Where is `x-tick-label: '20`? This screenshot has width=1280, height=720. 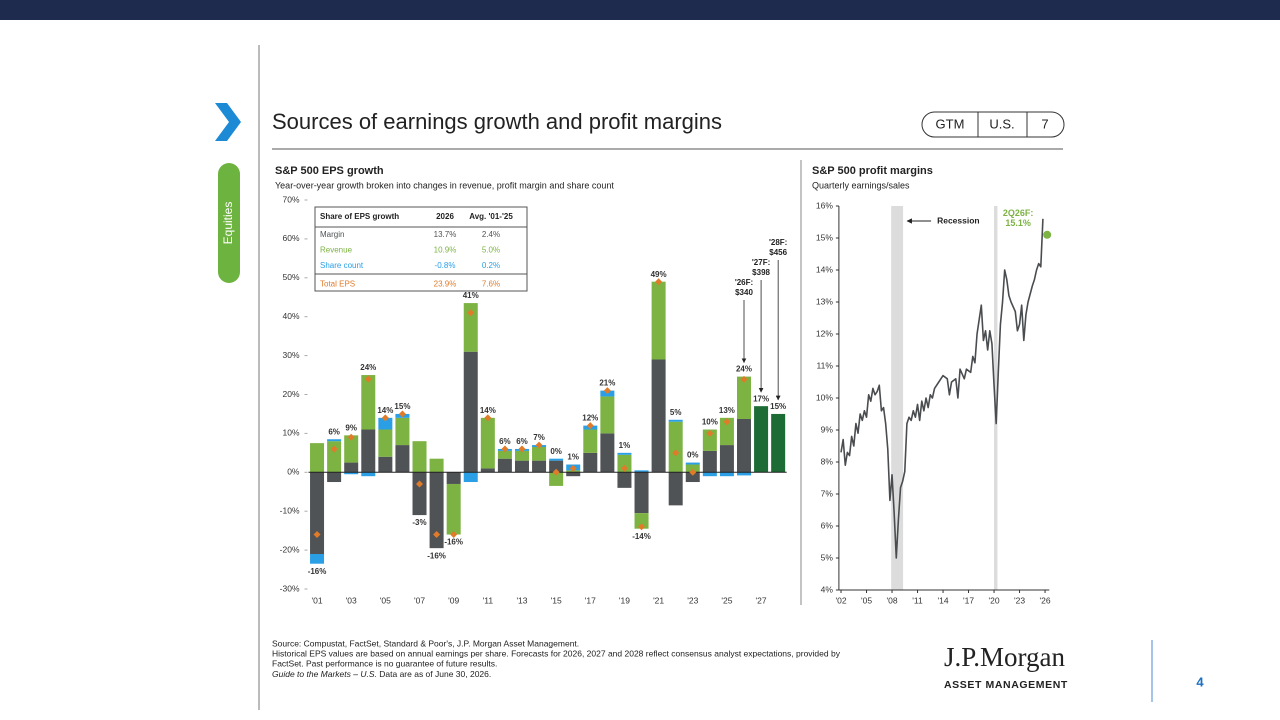 x-tick-label: '20 is located at coordinates (994, 600).